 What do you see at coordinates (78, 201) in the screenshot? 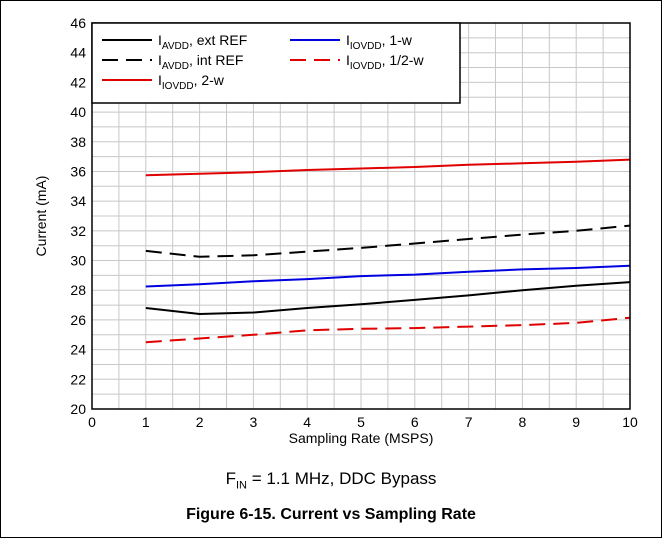
I see `y-tick-label: 34` at bounding box center [78, 201].